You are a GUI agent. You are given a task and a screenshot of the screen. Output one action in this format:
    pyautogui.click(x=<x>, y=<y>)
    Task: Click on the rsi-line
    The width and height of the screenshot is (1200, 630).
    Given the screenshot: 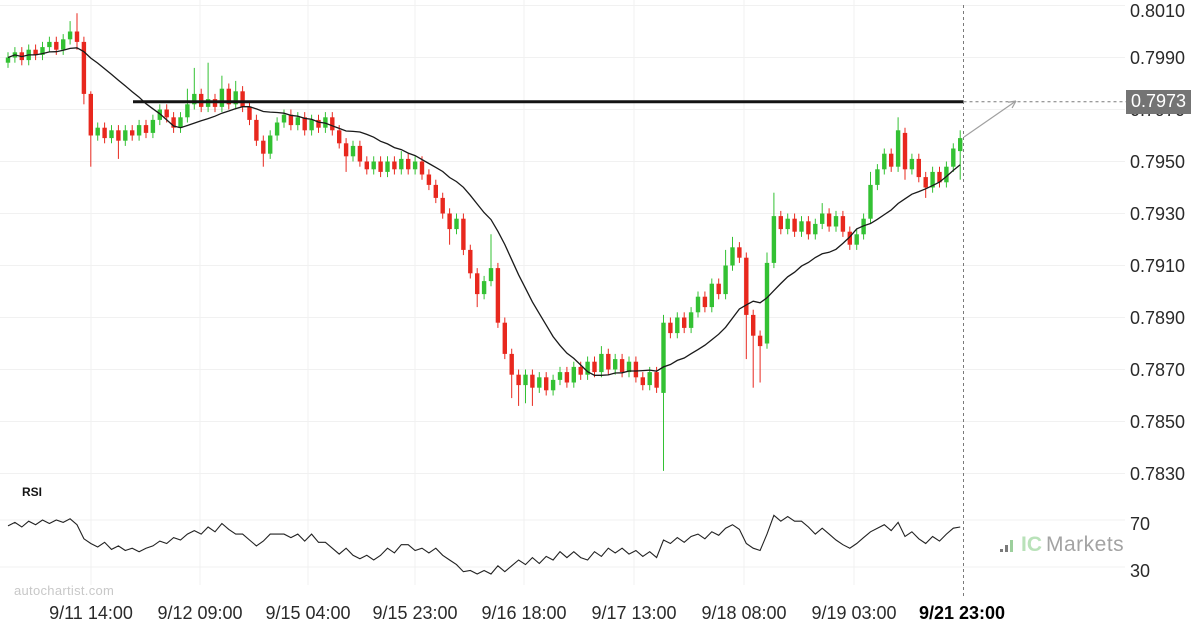 What is the action you would take?
    pyautogui.click(x=484, y=544)
    